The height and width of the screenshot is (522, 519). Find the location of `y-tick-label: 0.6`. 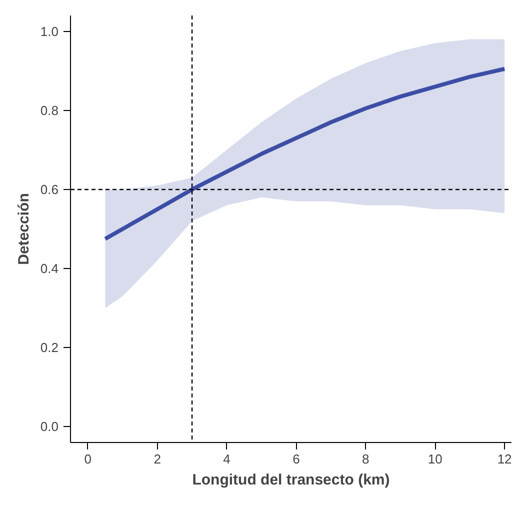

y-tick-label: 0.6 is located at coordinates (49, 189).